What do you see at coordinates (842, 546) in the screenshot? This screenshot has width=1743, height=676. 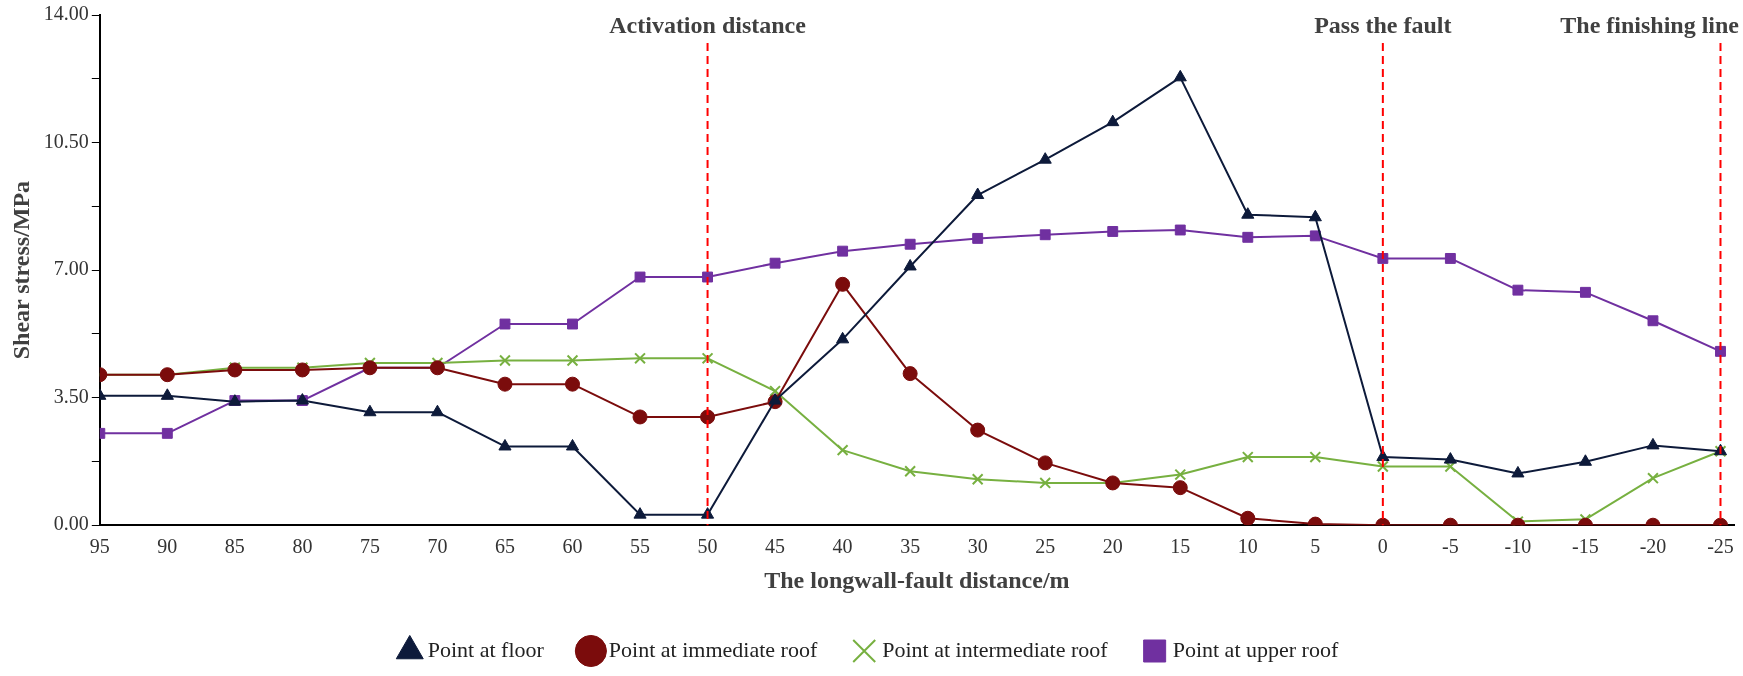 I see `x-tick-label: 40` at bounding box center [842, 546].